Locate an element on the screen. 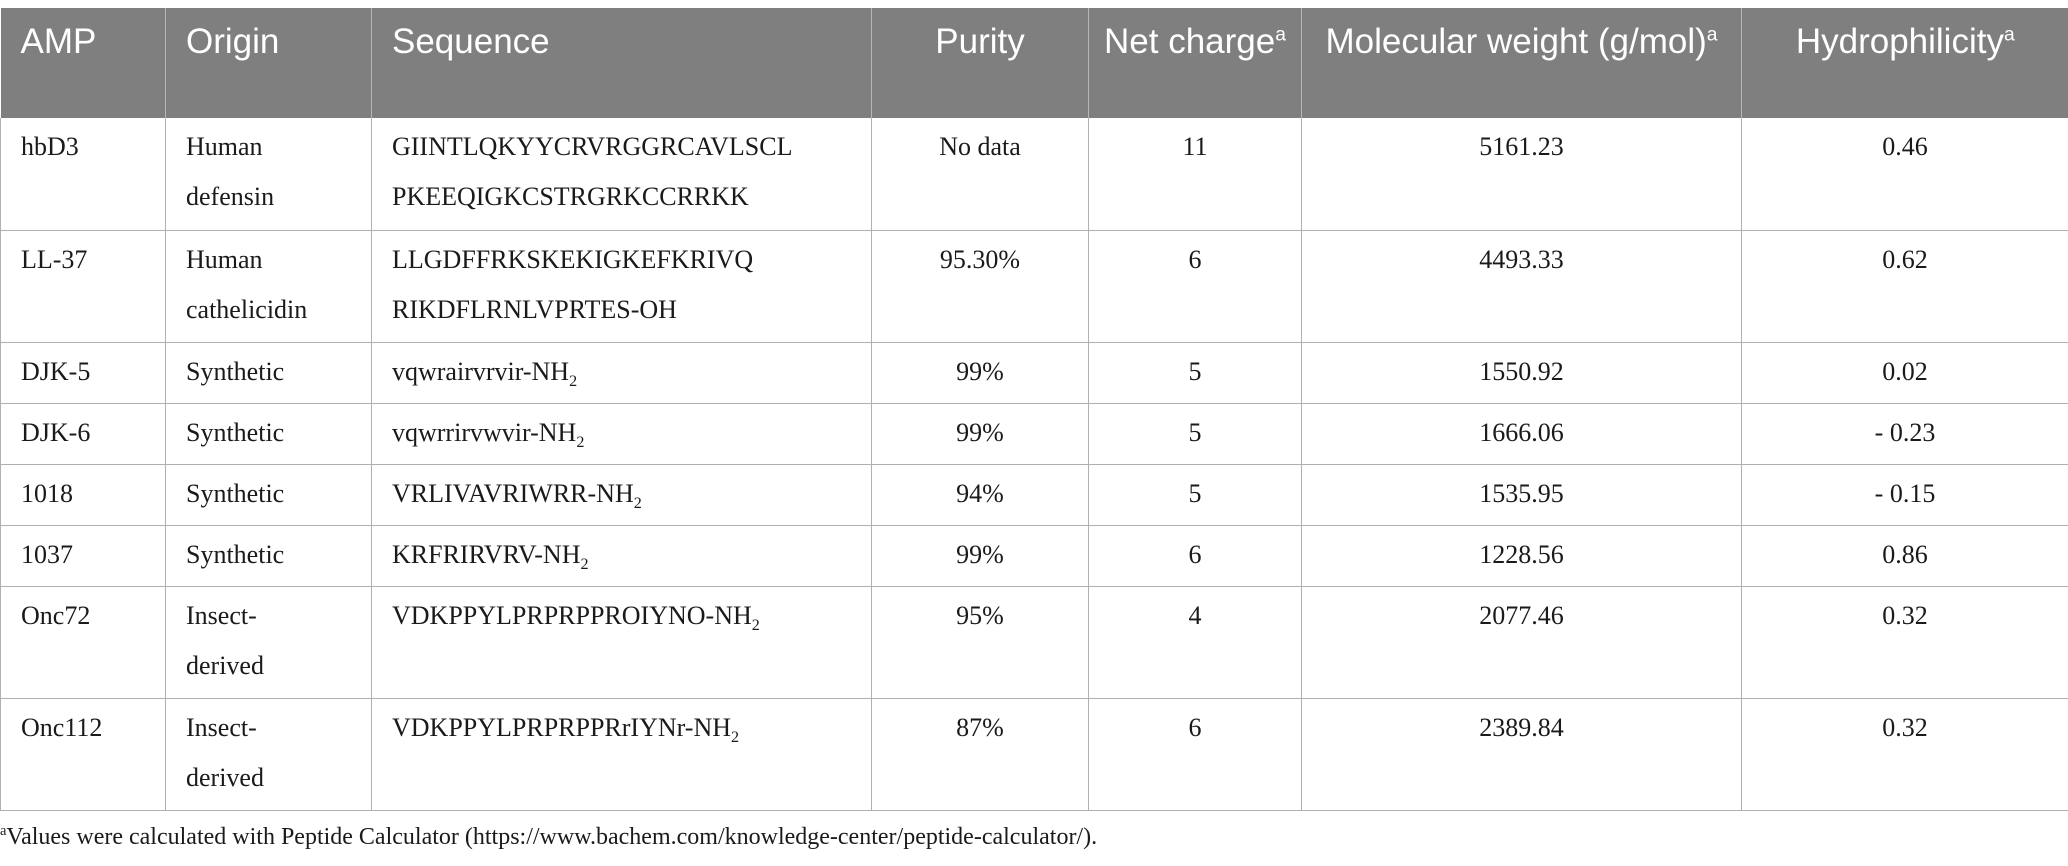 Image resolution: width=2068 pixels, height=866 pixels. header-net-charge-mark: a is located at coordinates (1280, 35).